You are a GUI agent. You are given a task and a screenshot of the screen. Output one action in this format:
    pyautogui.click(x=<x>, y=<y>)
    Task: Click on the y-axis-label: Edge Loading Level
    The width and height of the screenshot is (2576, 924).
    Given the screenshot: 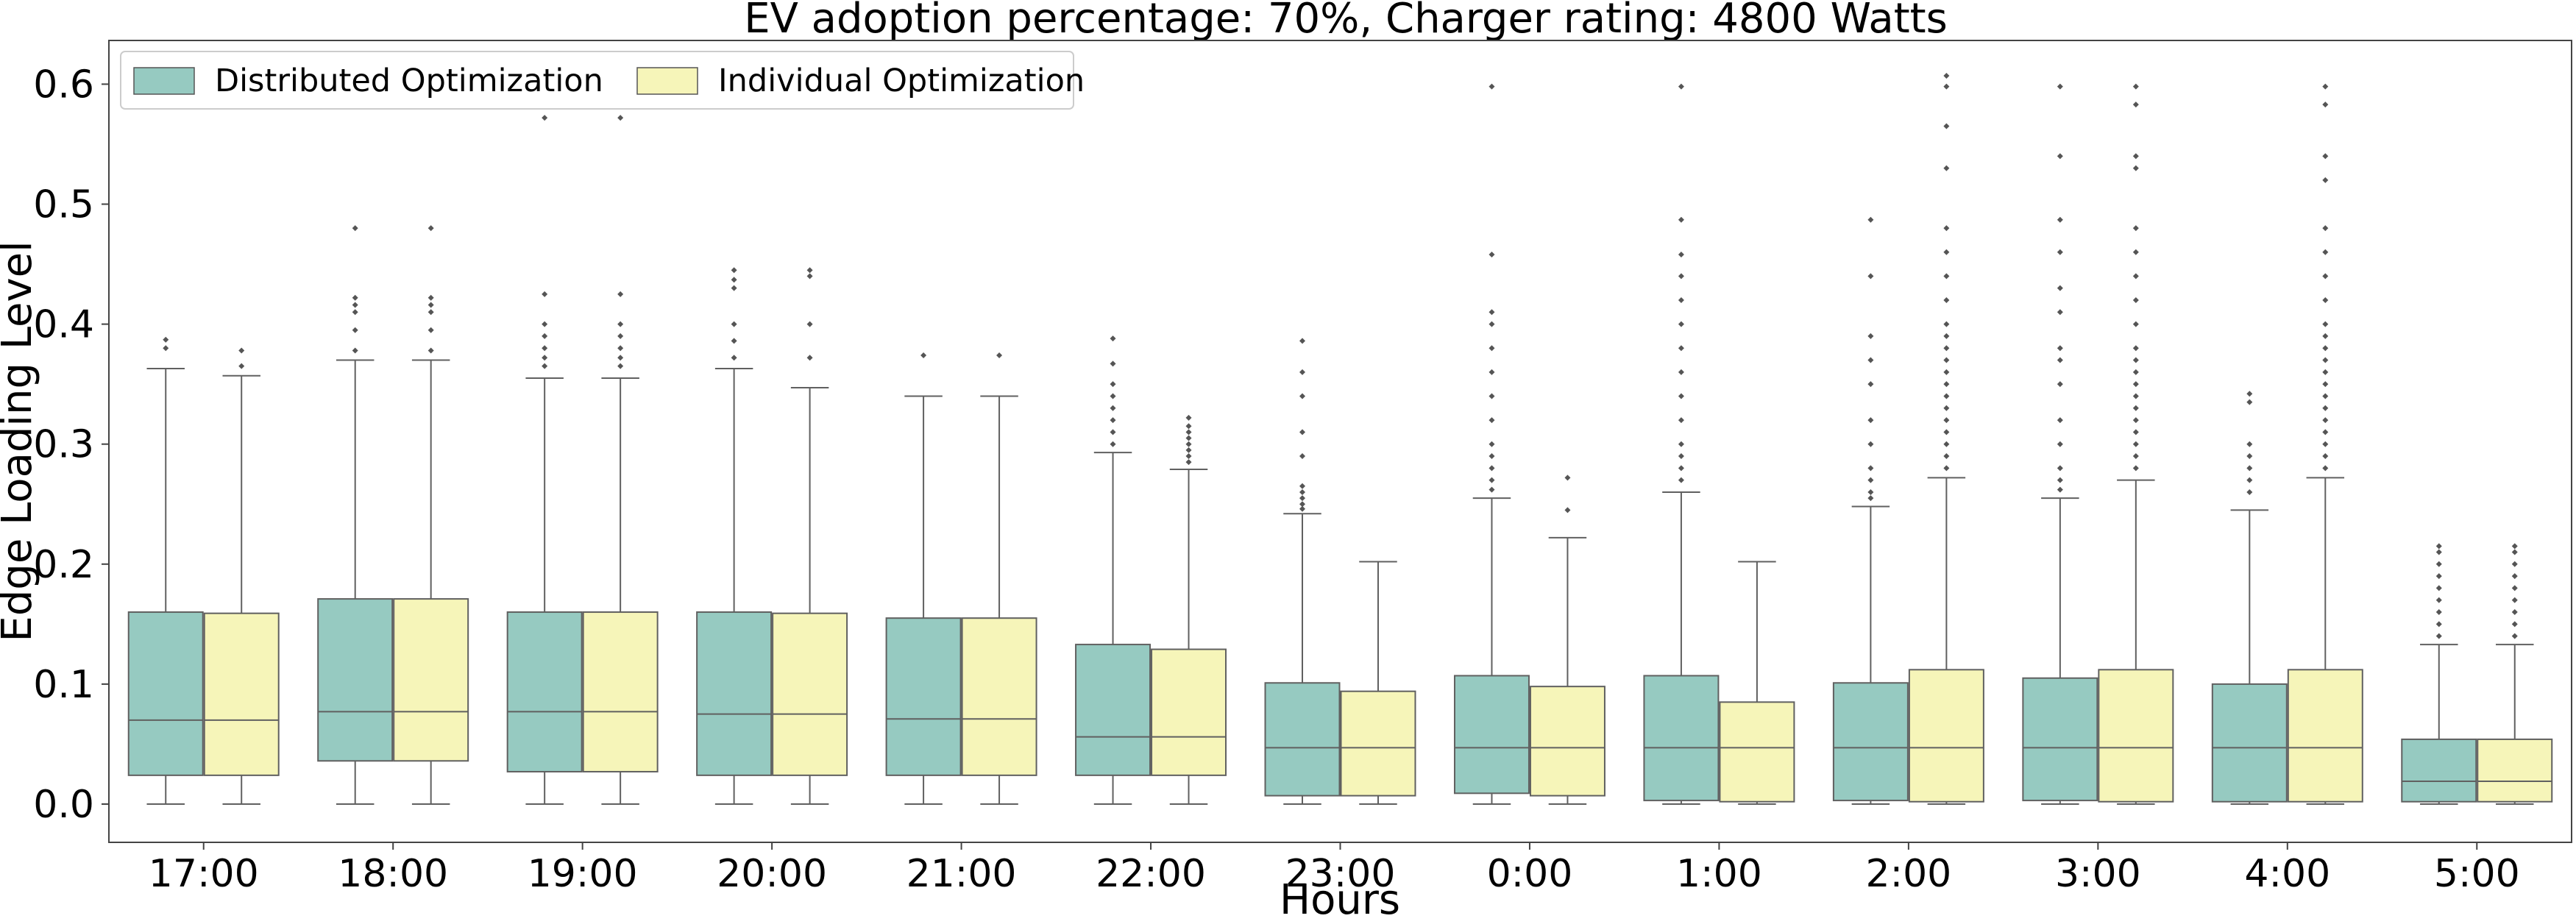 What is the action you would take?
    pyautogui.click(x=20, y=441)
    